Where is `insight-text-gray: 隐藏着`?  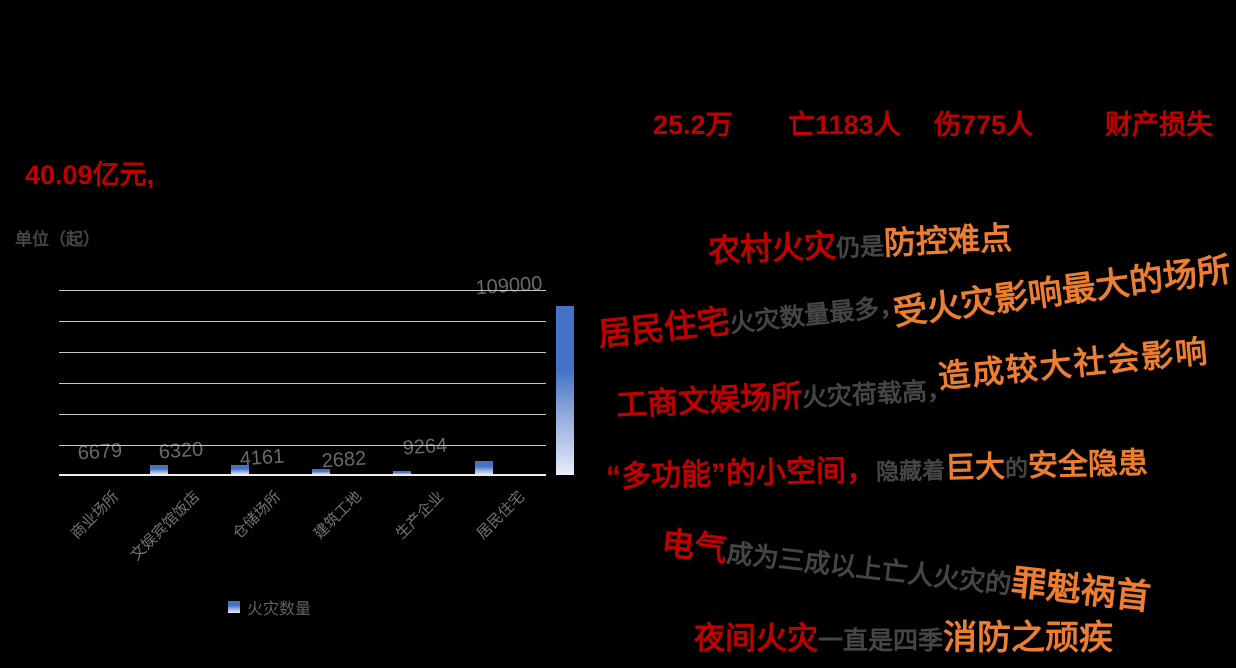
insight-text-gray: 隐藏着 is located at coordinates (910, 471).